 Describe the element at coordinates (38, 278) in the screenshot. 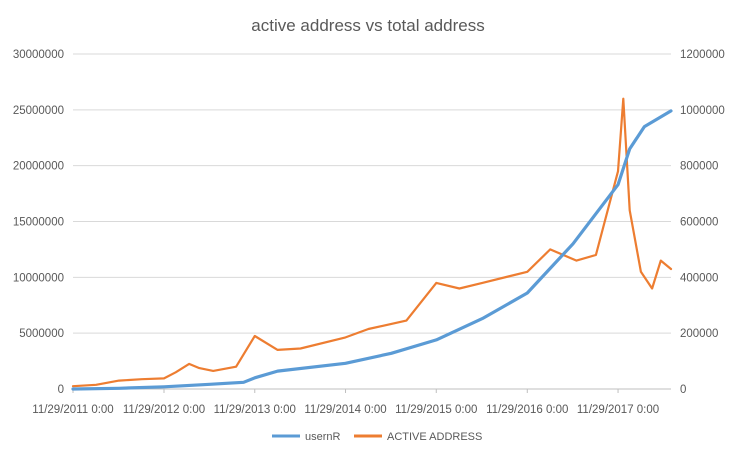

I see `y-left-tick-label: 10000000` at that location.